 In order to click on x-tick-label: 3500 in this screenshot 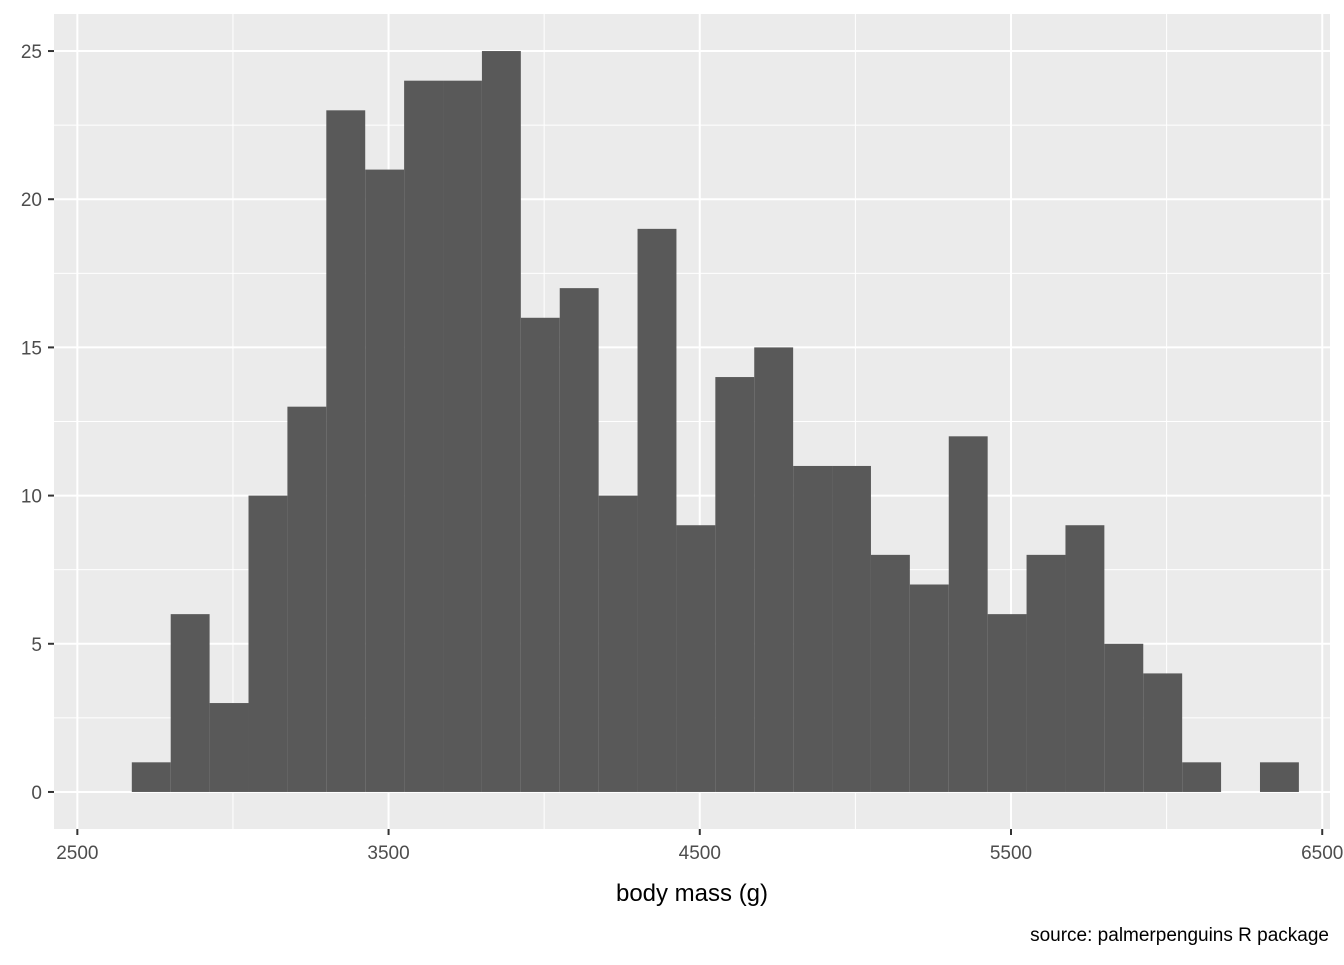, I will do `click(388, 853)`.